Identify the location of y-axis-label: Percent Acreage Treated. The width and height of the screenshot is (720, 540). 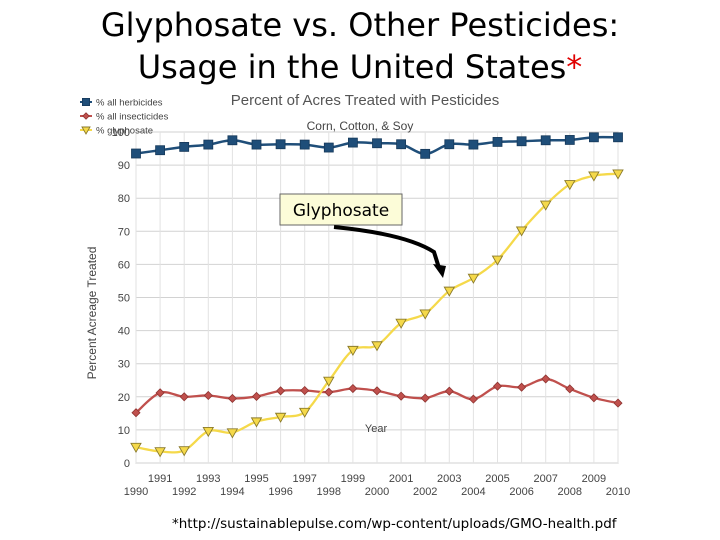
(92, 313).